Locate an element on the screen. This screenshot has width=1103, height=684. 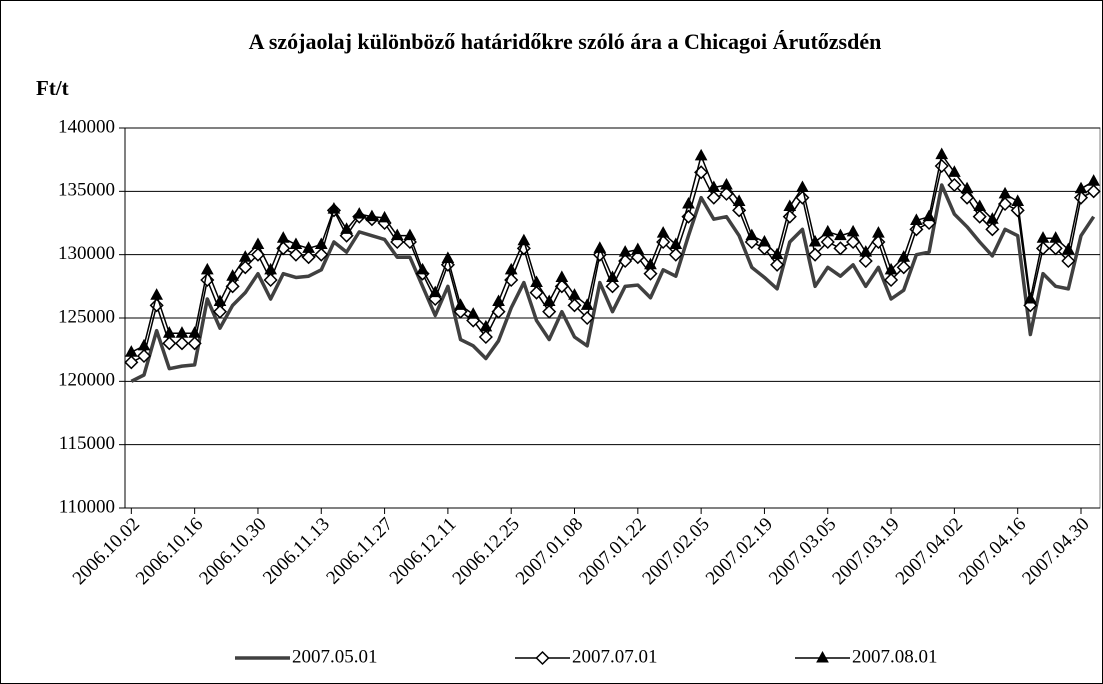
y-tick-label: 125000 is located at coordinates (86, 316).